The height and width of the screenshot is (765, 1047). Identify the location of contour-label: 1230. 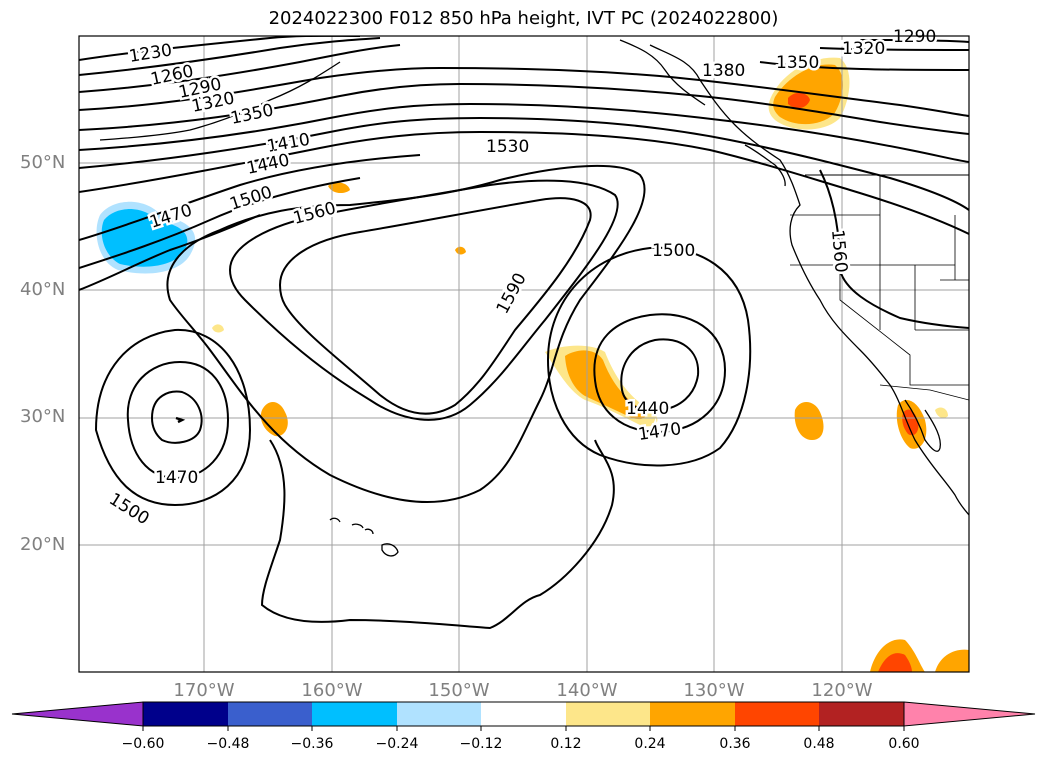
(151, 53).